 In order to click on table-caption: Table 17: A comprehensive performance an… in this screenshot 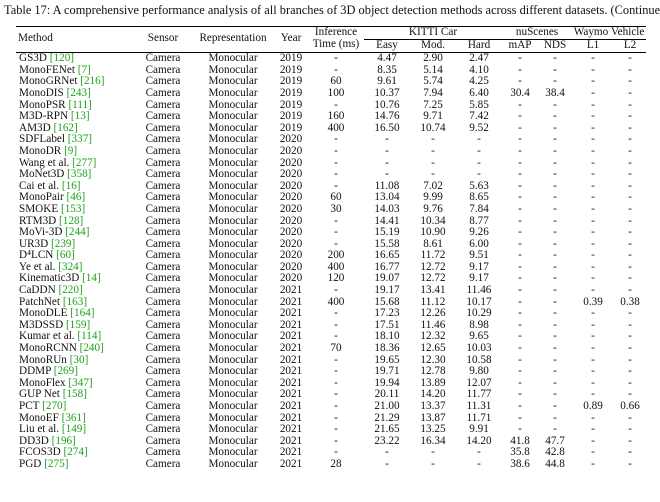, I will do `click(332, 10)`.